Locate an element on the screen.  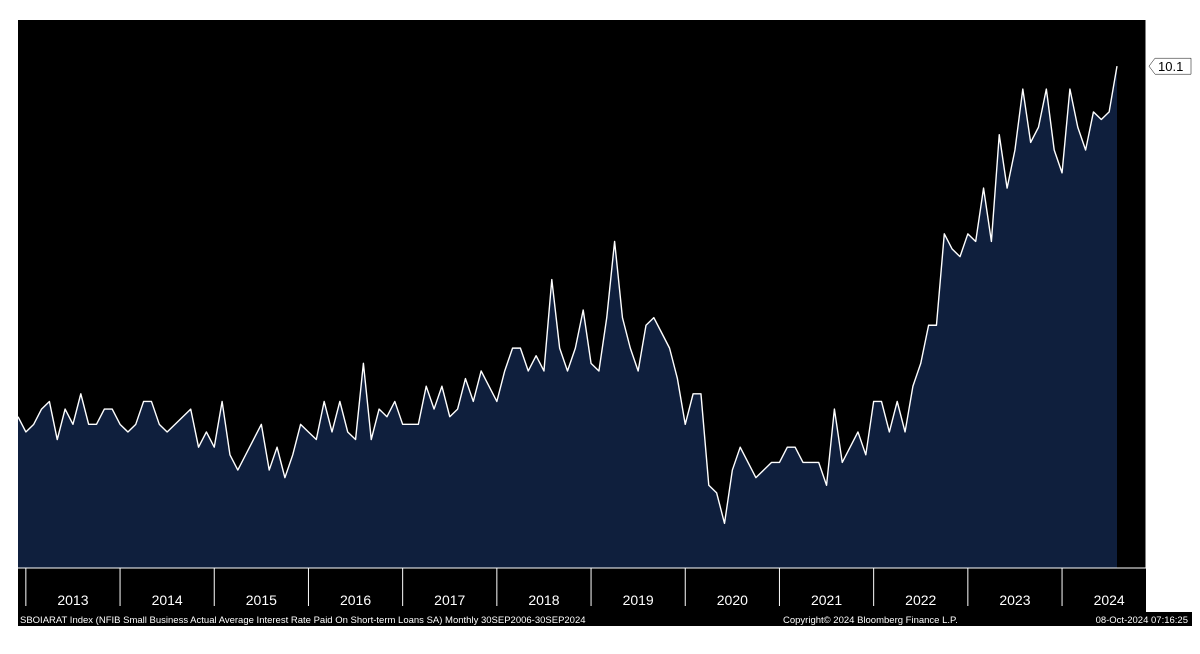
y-tick-label: 7.0 is located at coordinates (1165, 302).